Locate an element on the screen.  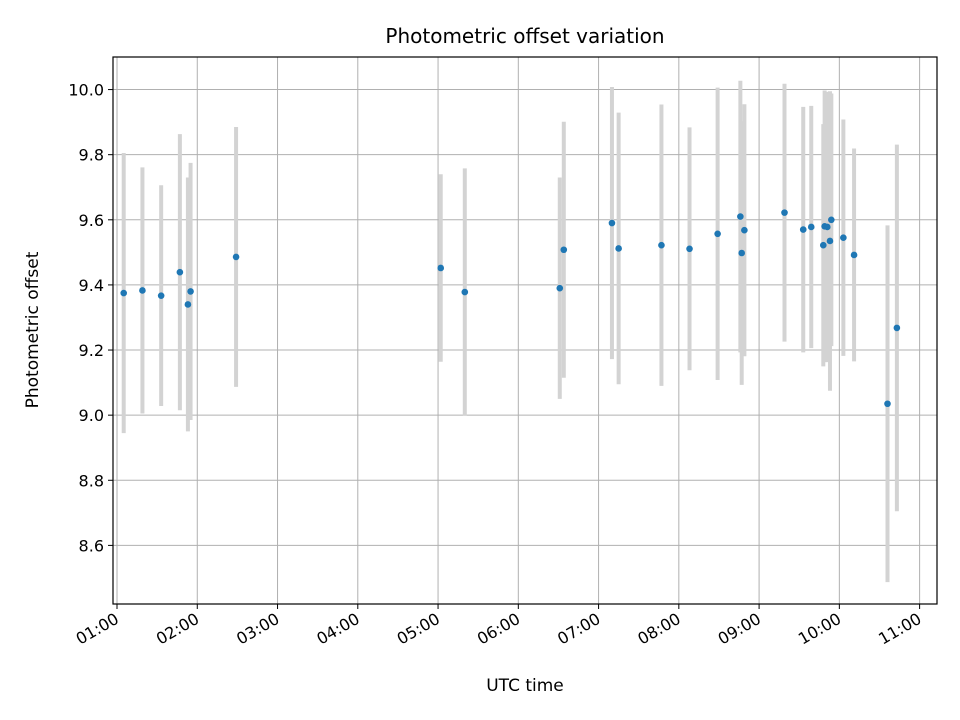
y-tick-label: 9.6 is located at coordinates (91, 220).